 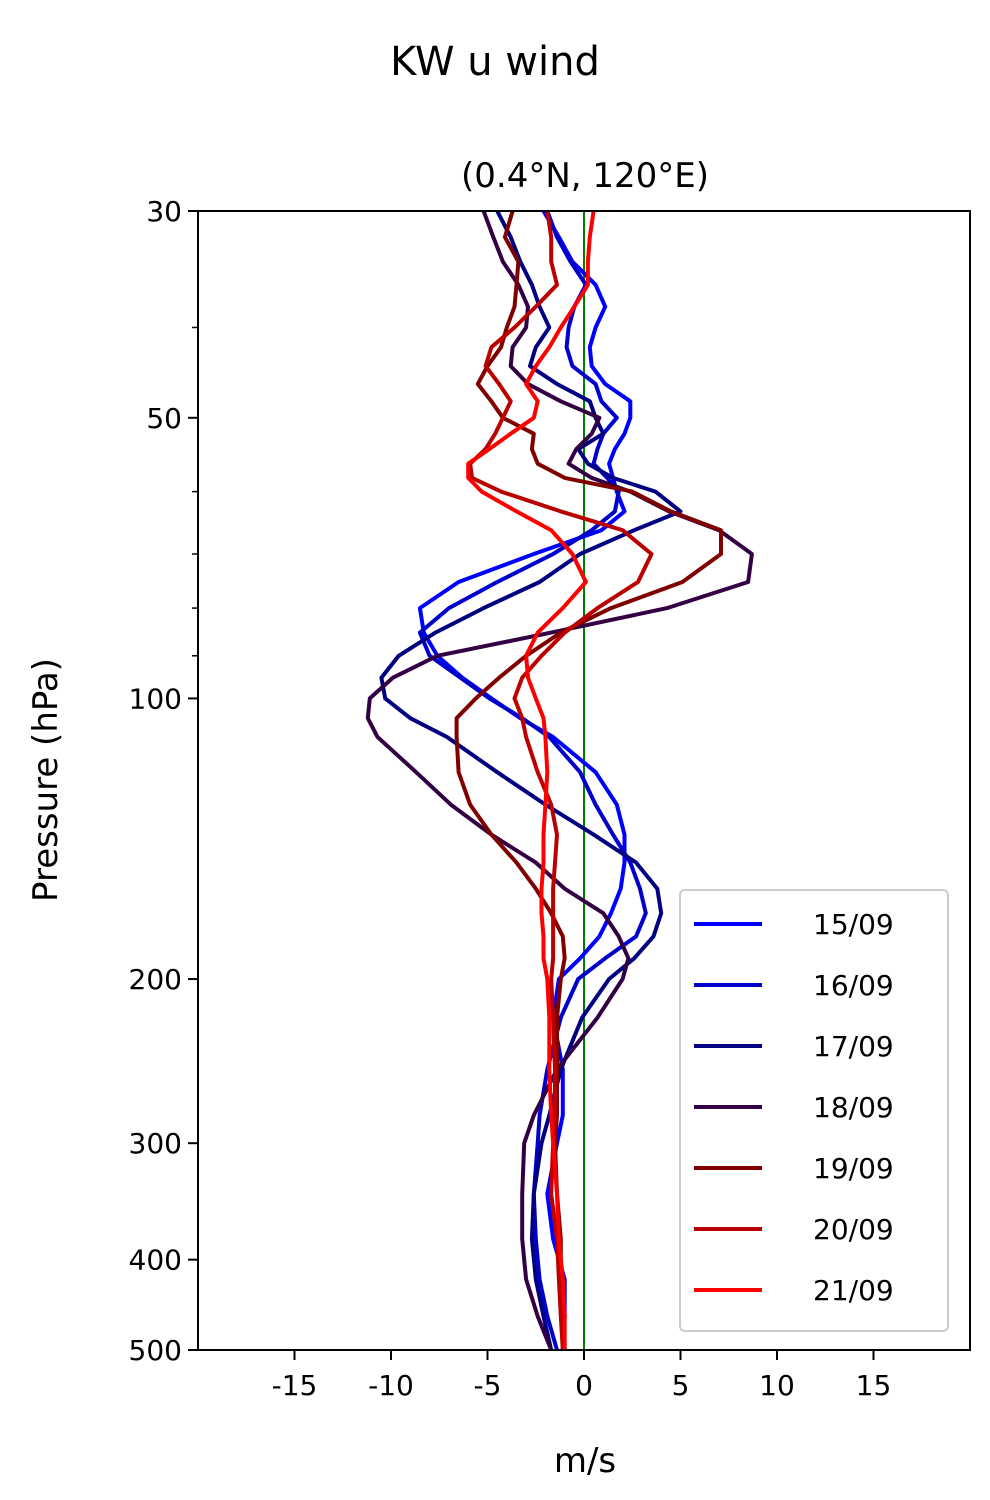 What do you see at coordinates (681, 1385) in the screenshot?
I see `x-tick-label: 5` at bounding box center [681, 1385].